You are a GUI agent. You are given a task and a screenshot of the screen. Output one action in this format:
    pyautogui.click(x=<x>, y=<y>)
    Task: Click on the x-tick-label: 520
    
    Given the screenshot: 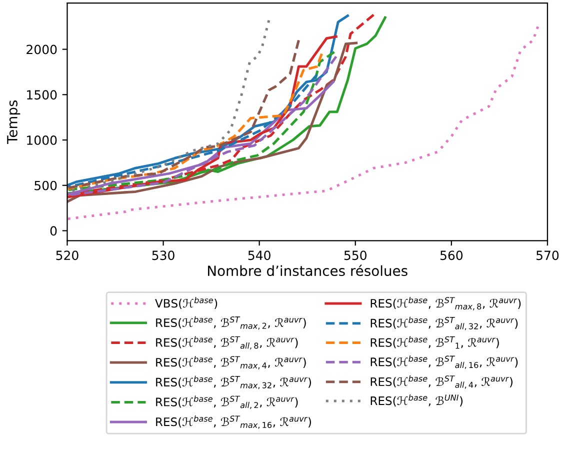 What is the action you would take?
    pyautogui.click(x=67, y=255)
    